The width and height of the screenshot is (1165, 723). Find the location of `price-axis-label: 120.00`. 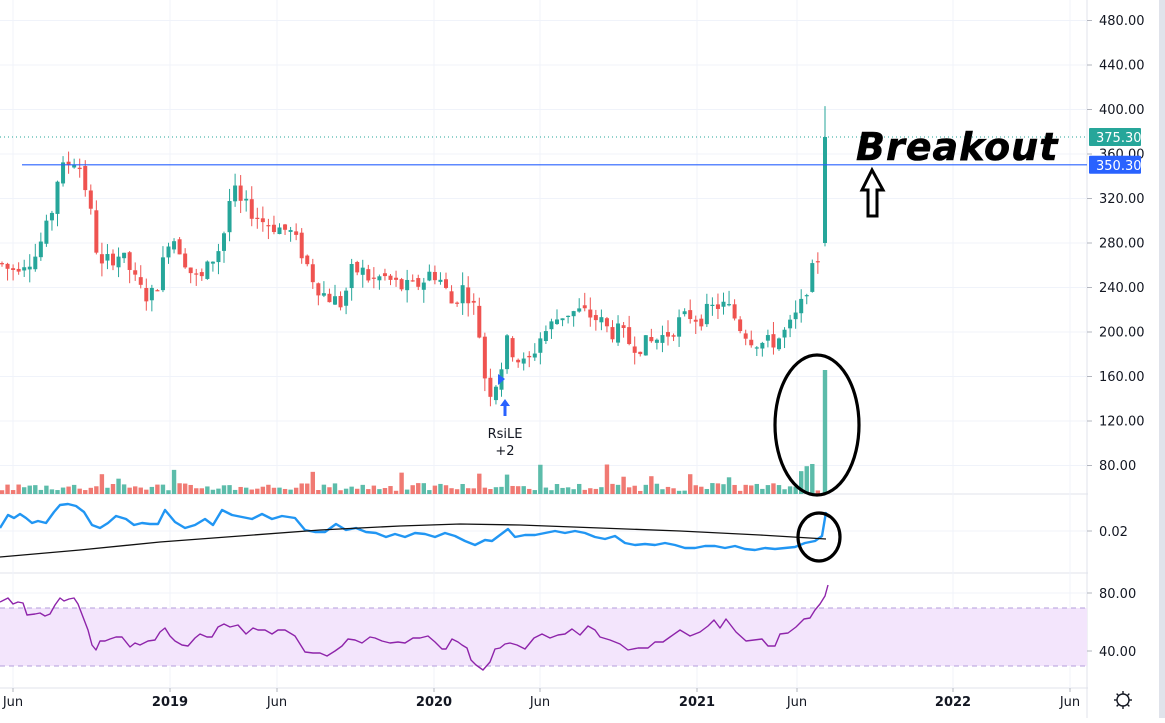

price-axis-label: 120.00 is located at coordinates (1122, 422).